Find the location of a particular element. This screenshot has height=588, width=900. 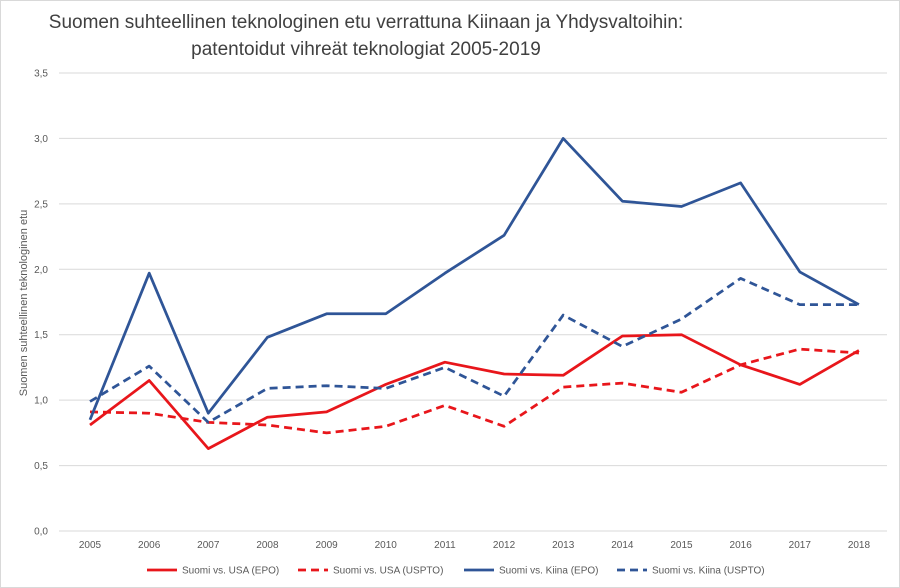

y-tick-label: 0,5 is located at coordinates (41, 466).